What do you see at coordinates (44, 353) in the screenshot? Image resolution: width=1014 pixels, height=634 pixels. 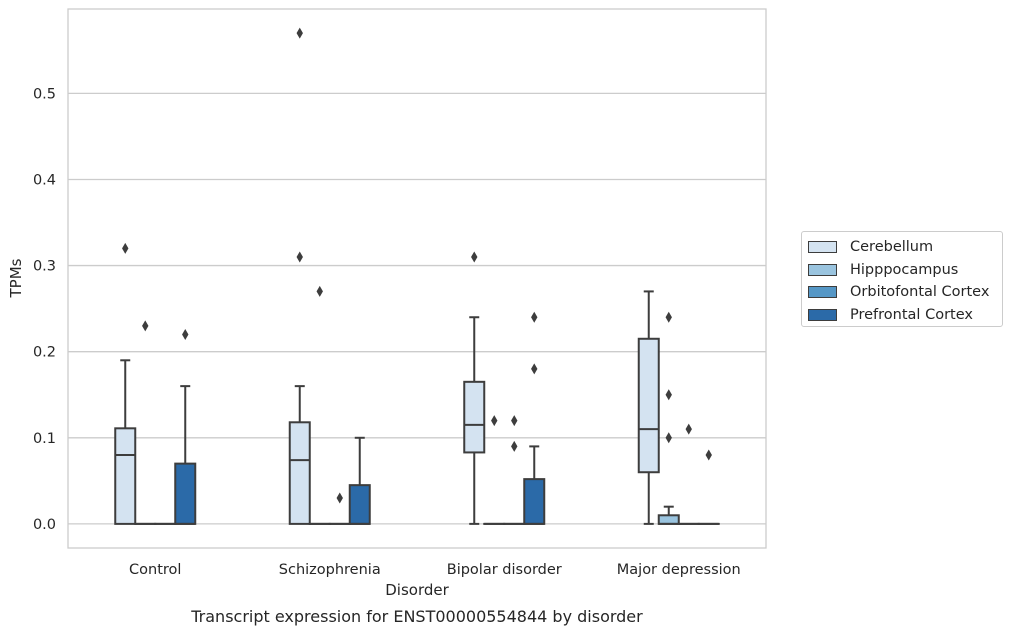 I see `y-tick-label: 0.2` at bounding box center [44, 353].